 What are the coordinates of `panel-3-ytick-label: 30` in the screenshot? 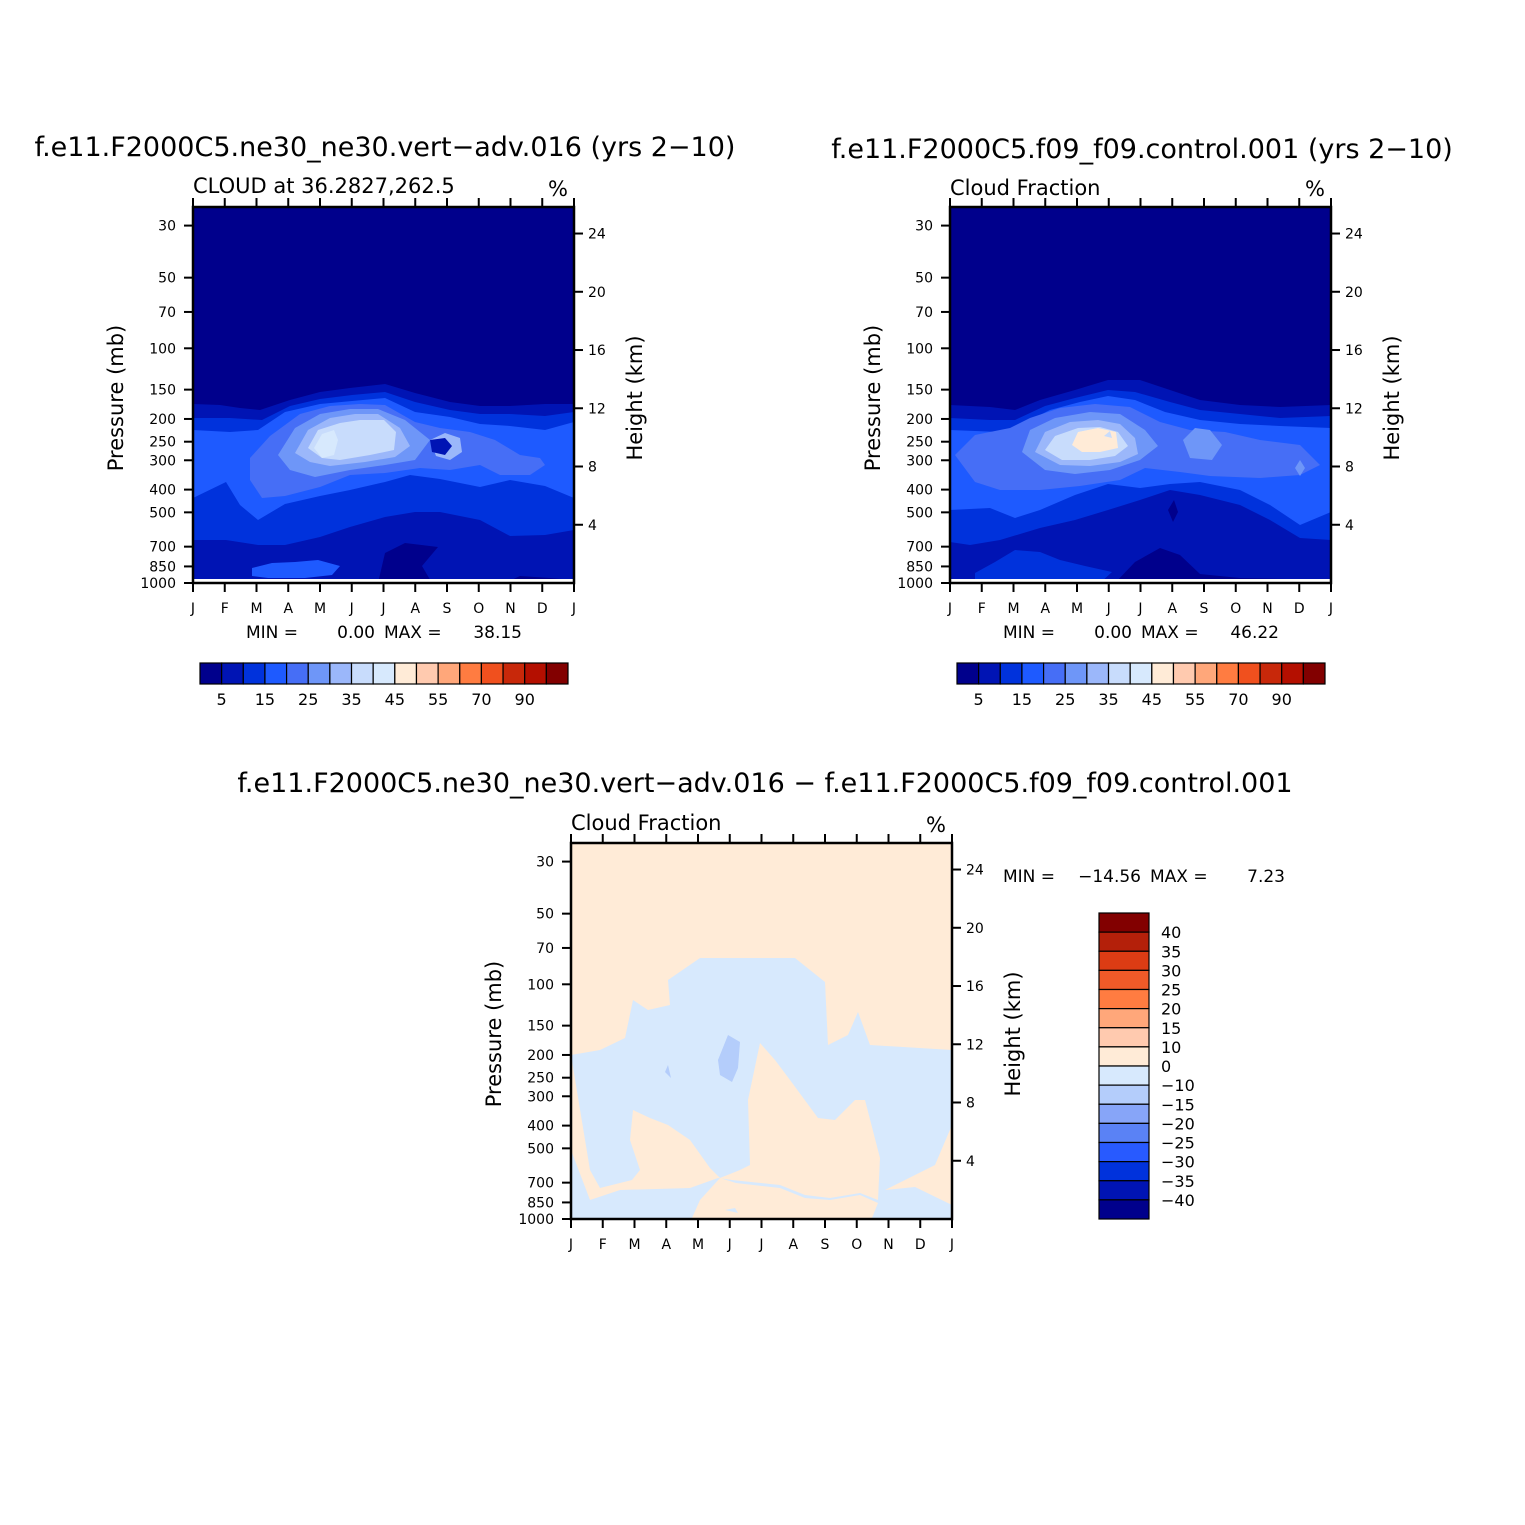 It's located at (545, 863).